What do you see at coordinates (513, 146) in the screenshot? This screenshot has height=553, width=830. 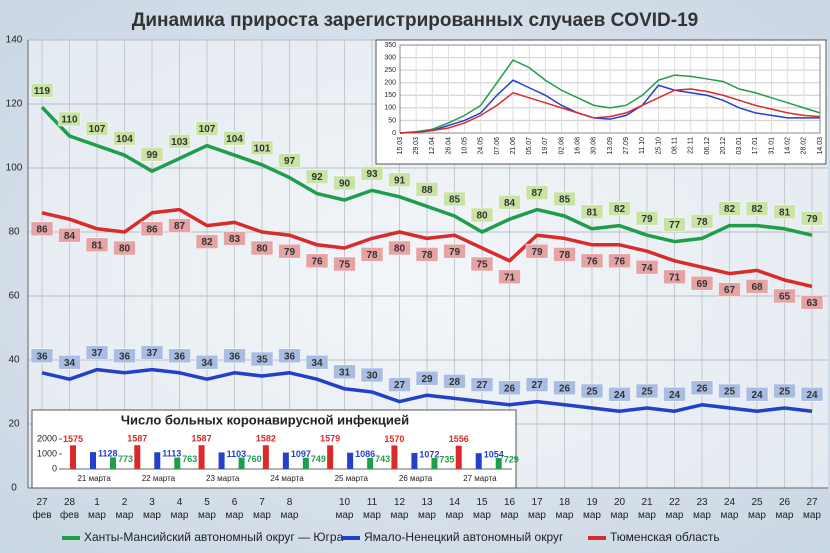 I see `x-tick-label: 21.06` at bounding box center [513, 146].